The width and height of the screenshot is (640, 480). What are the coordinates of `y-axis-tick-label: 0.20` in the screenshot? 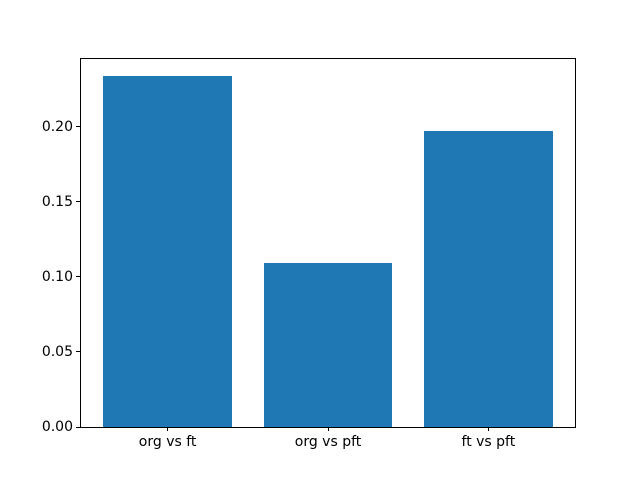 It's located at (57, 126).